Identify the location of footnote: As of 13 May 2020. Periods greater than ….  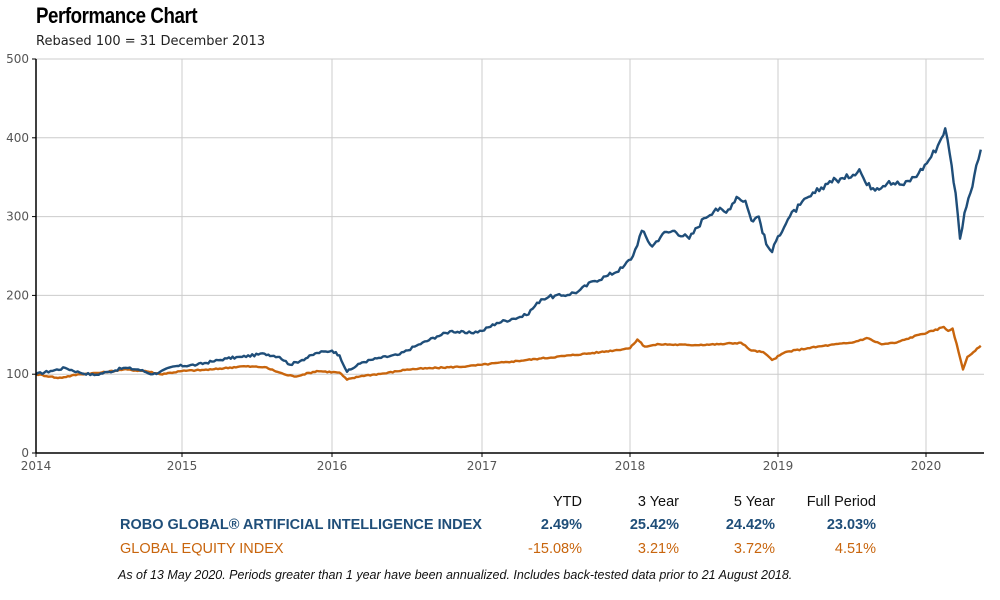
(455, 575).